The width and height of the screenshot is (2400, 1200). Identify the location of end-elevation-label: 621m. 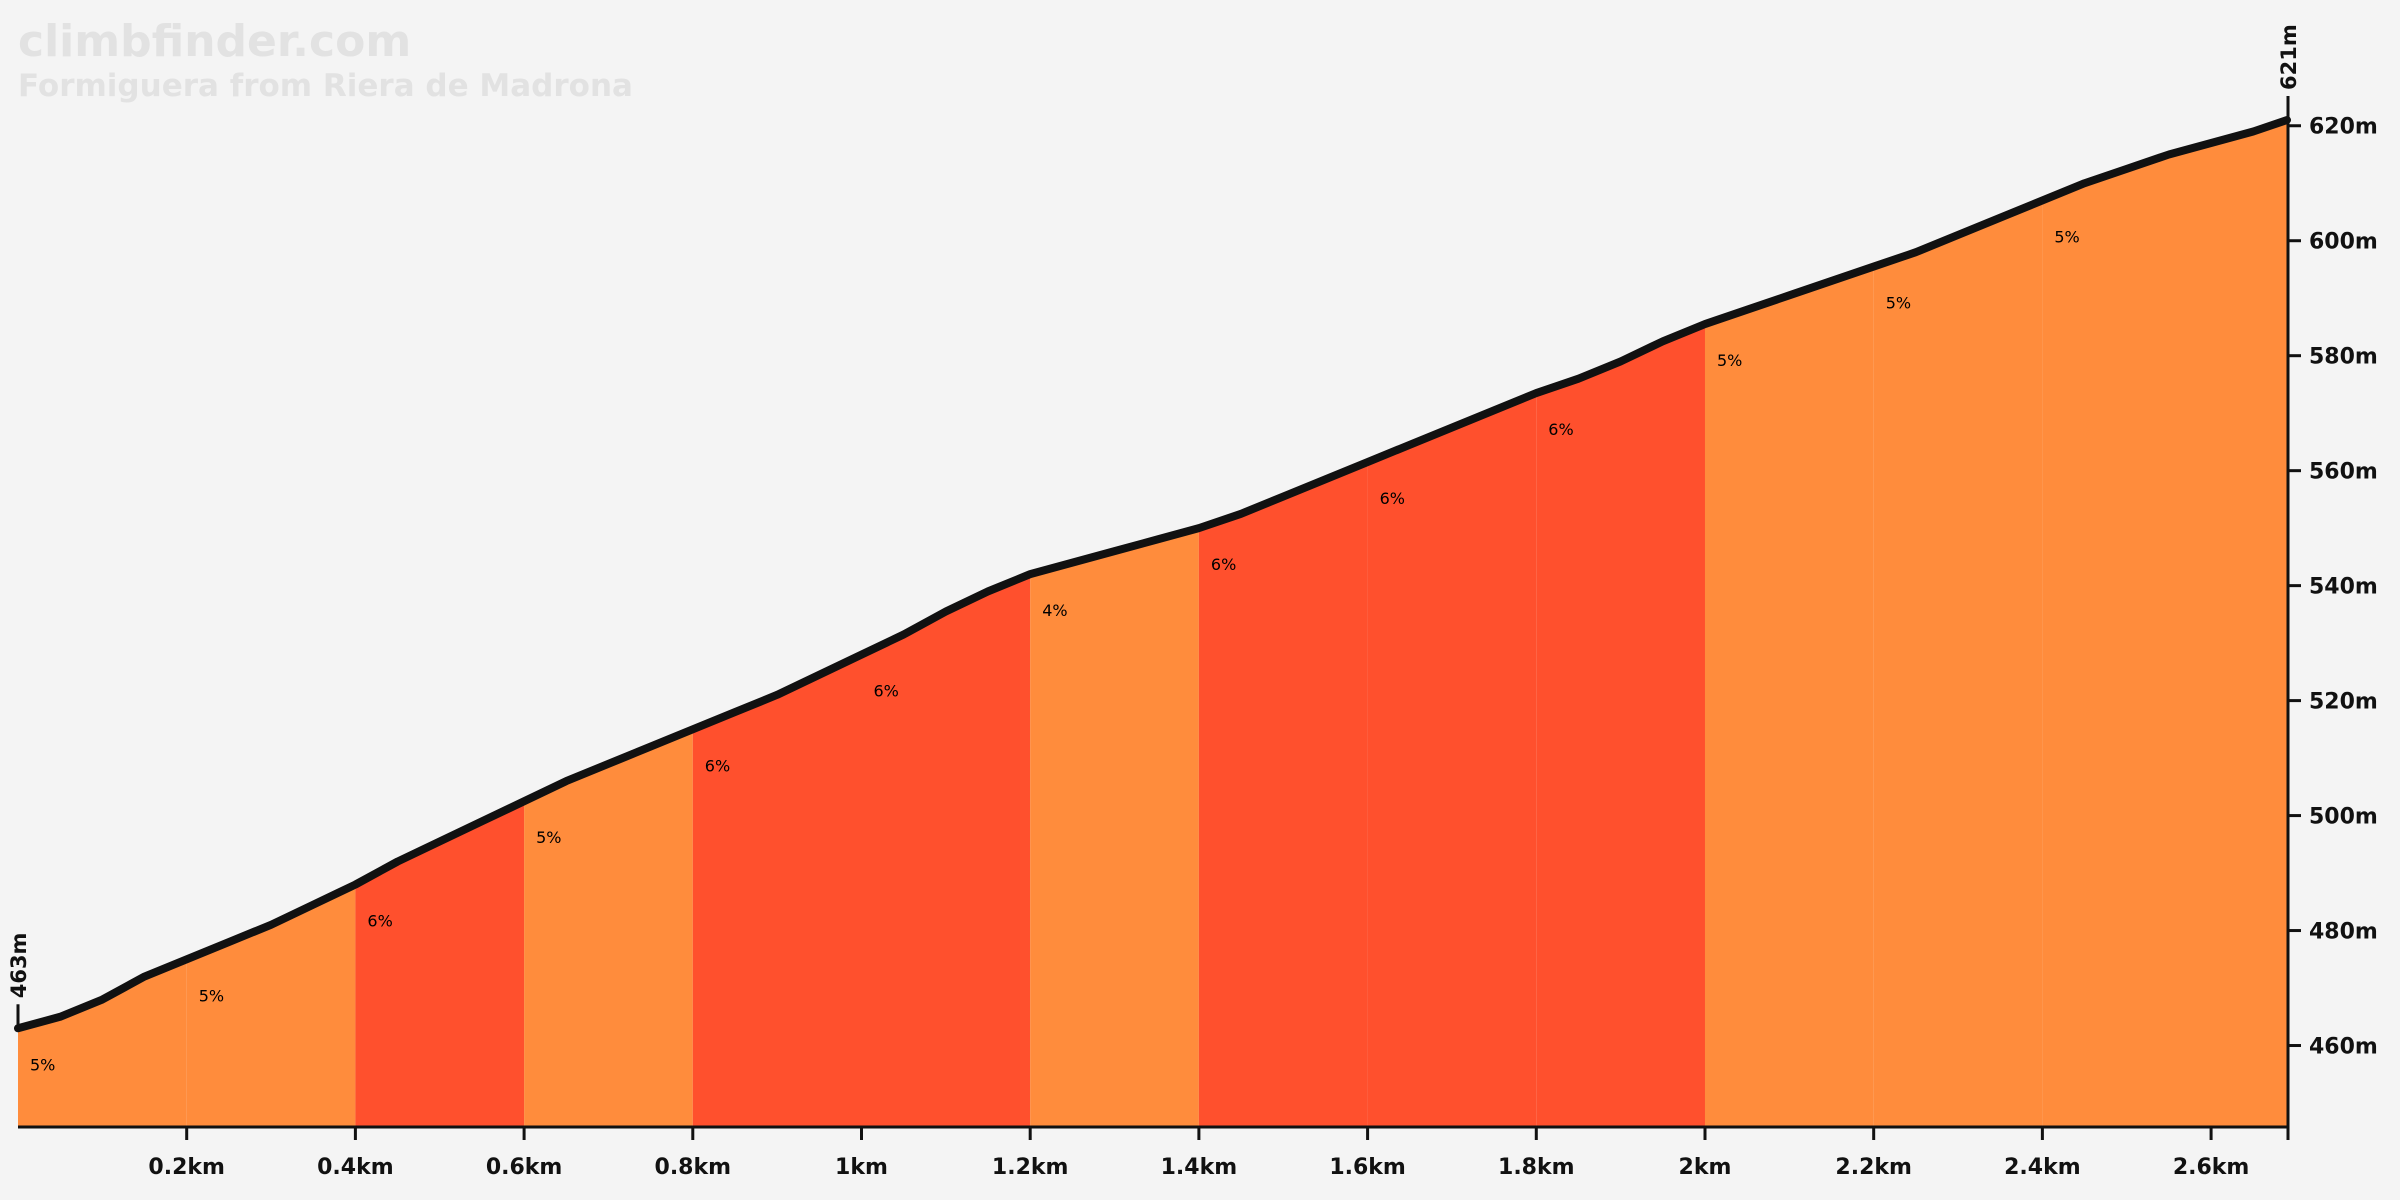
(2289, 57).